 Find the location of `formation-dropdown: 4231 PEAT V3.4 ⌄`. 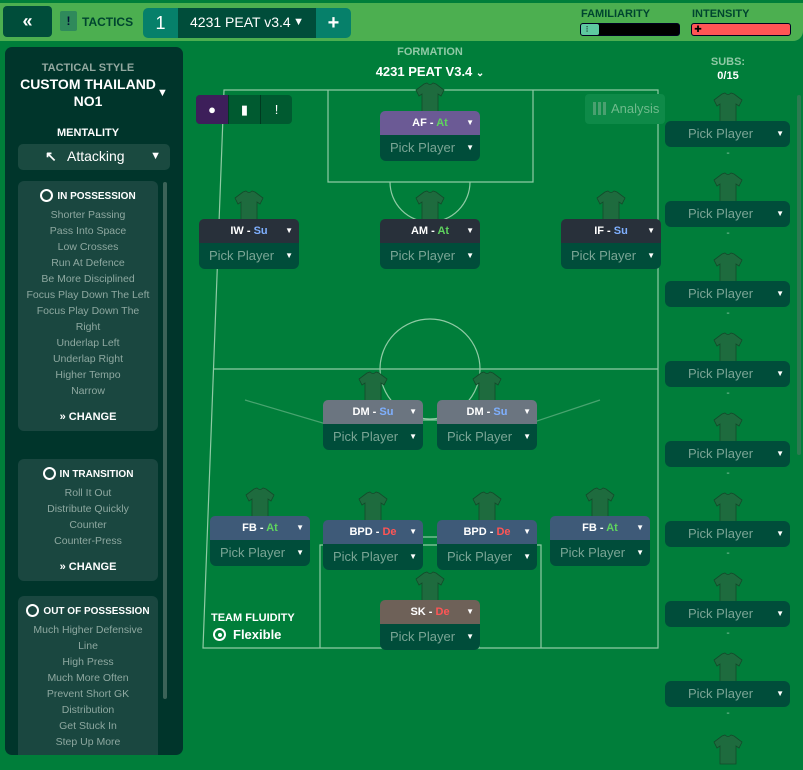

formation-dropdown: 4231 PEAT V3.4 ⌄ is located at coordinates (430, 71).